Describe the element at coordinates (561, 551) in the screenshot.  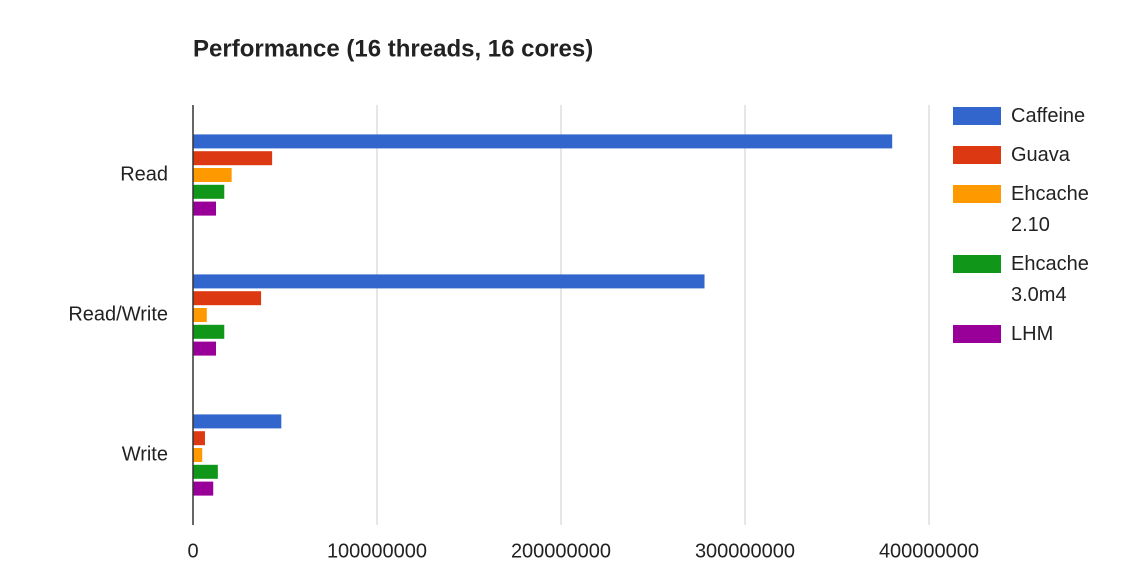
I see `x-tick-label: 200000000` at that location.